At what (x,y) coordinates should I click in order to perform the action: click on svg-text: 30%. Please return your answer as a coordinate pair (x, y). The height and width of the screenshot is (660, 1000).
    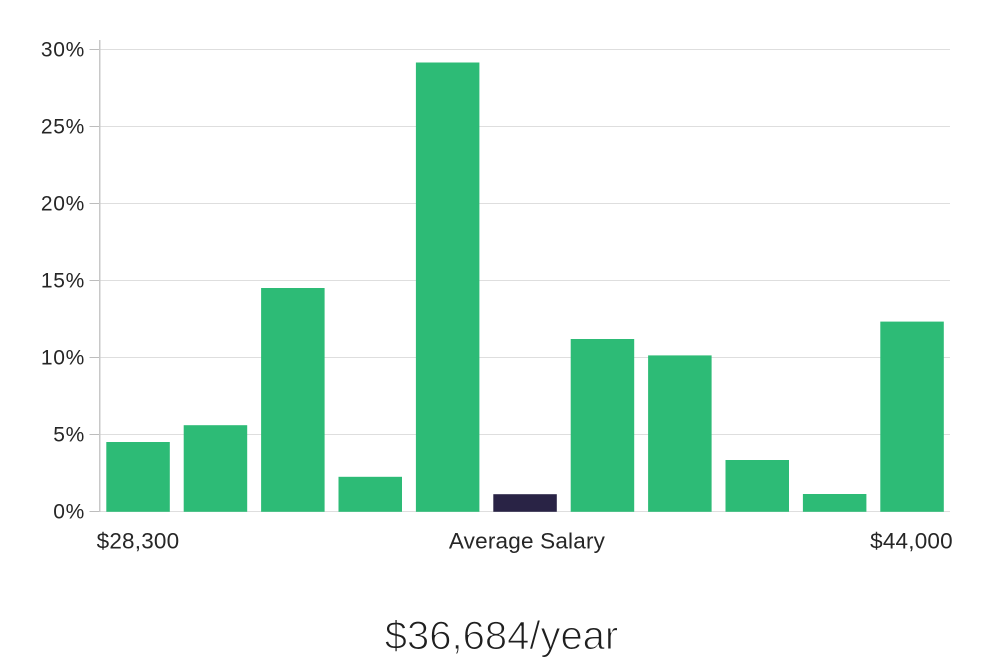
    Looking at the image, I should click on (63, 50).